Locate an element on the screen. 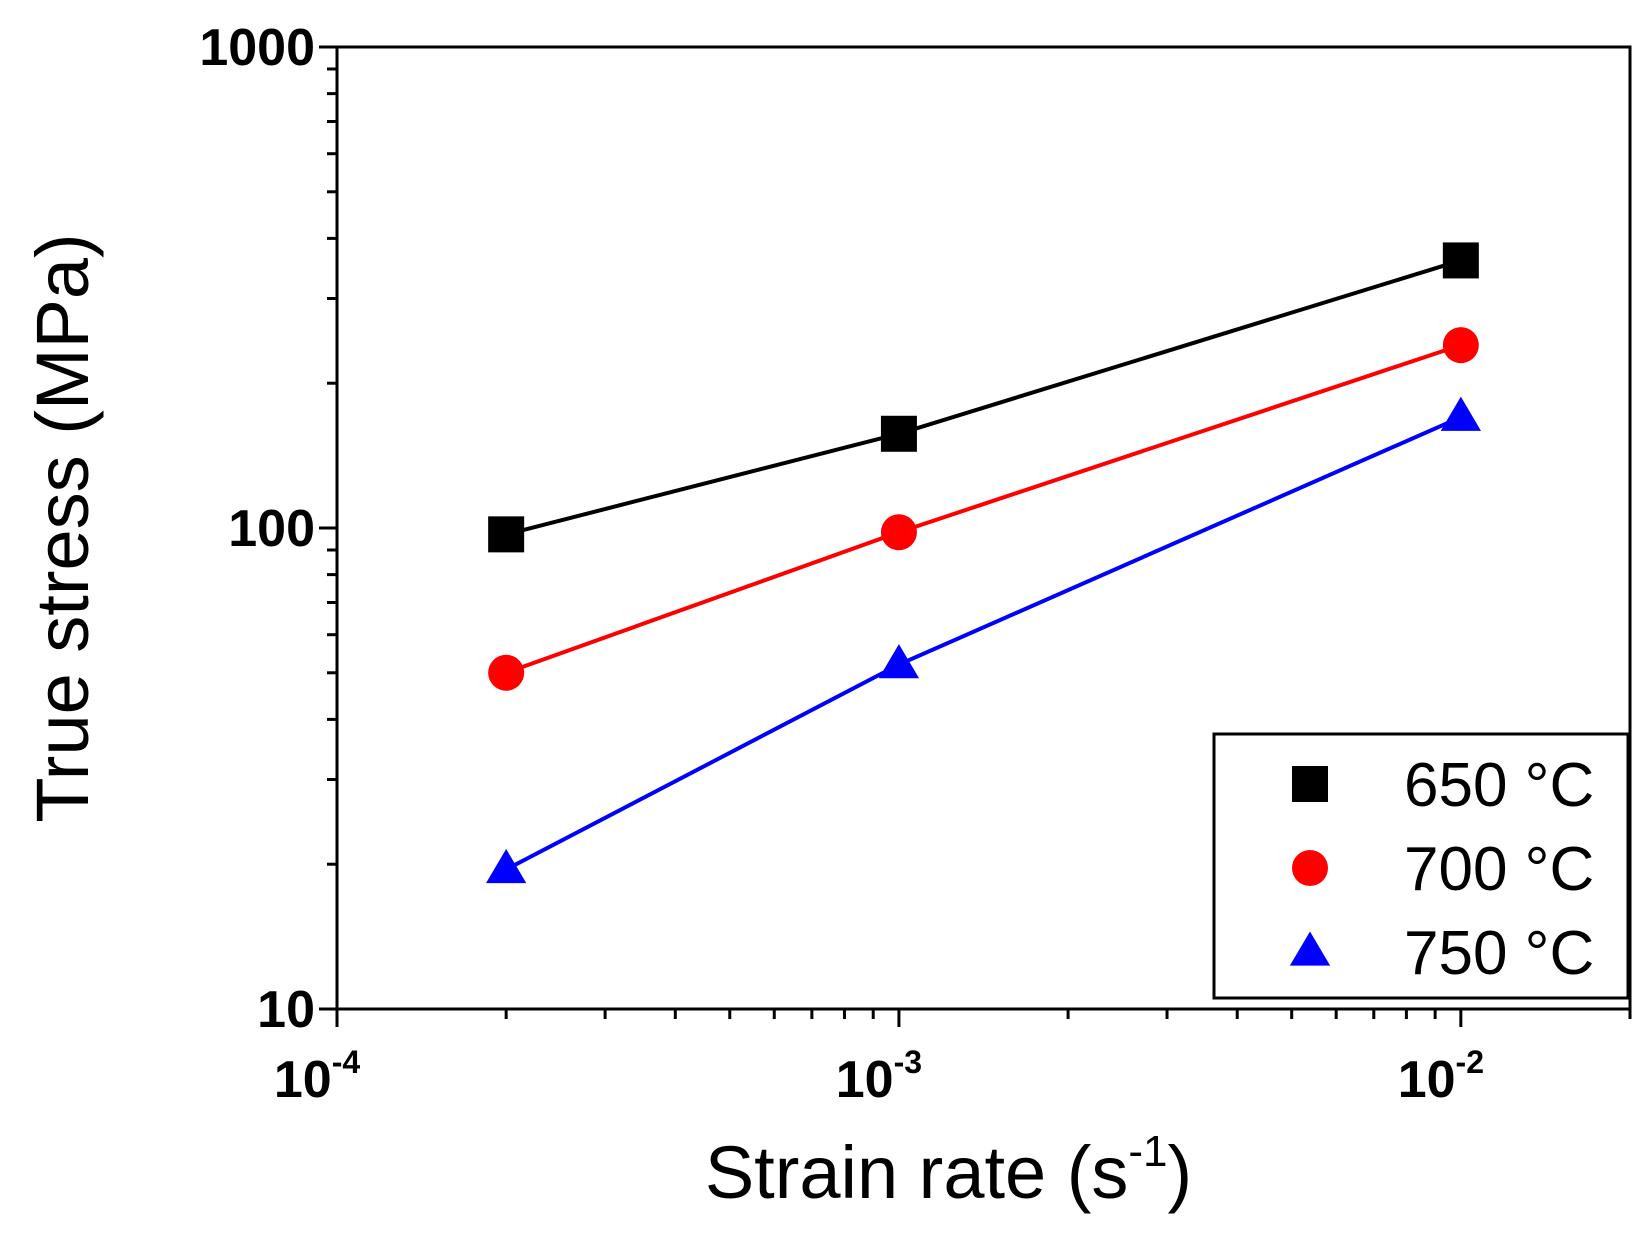 This screenshot has width=1640, height=1233. legend-item-1: 700 °C is located at coordinates (1443, 869).